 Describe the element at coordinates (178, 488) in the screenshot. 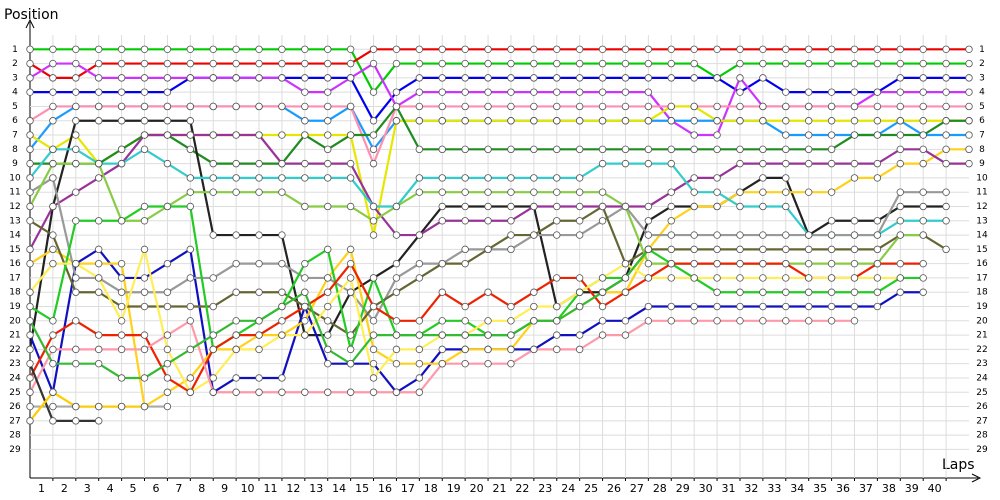

I see `x-tick-label: 7` at that location.